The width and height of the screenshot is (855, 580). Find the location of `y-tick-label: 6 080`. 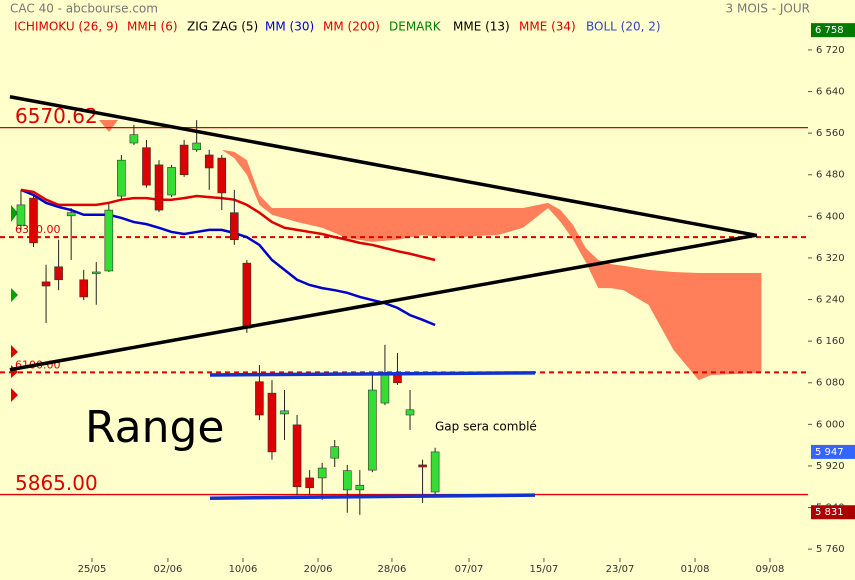

y-tick-label: 6 080 is located at coordinates (830, 383).